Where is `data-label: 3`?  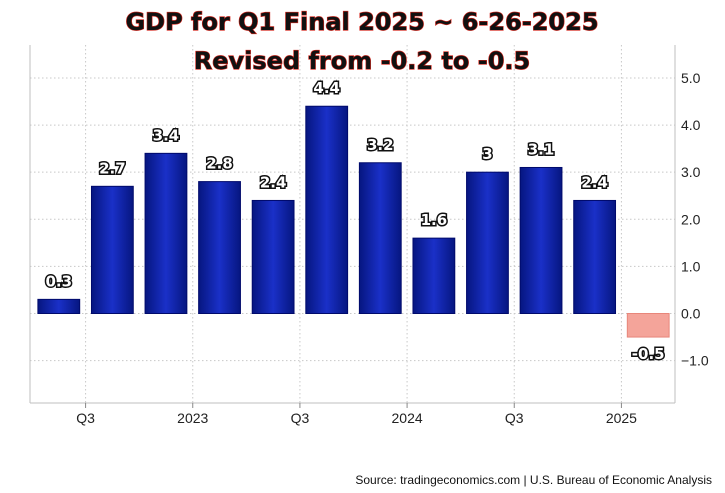 data-label: 3 is located at coordinates (487, 154).